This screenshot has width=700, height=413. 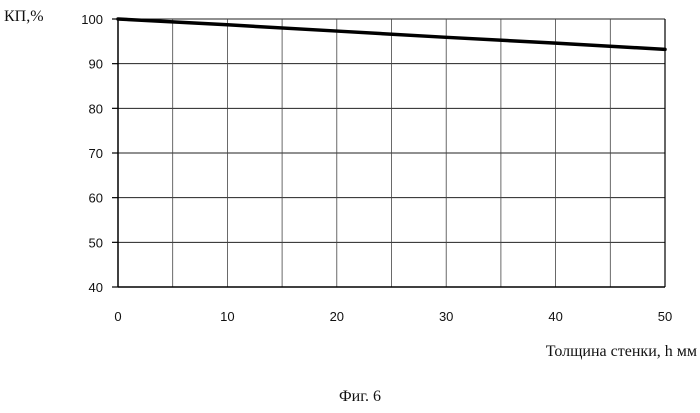 What do you see at coordinates (555, 316) in the screenshot?
I see `x-tick-label: 40` at bounding box center [555, 316].